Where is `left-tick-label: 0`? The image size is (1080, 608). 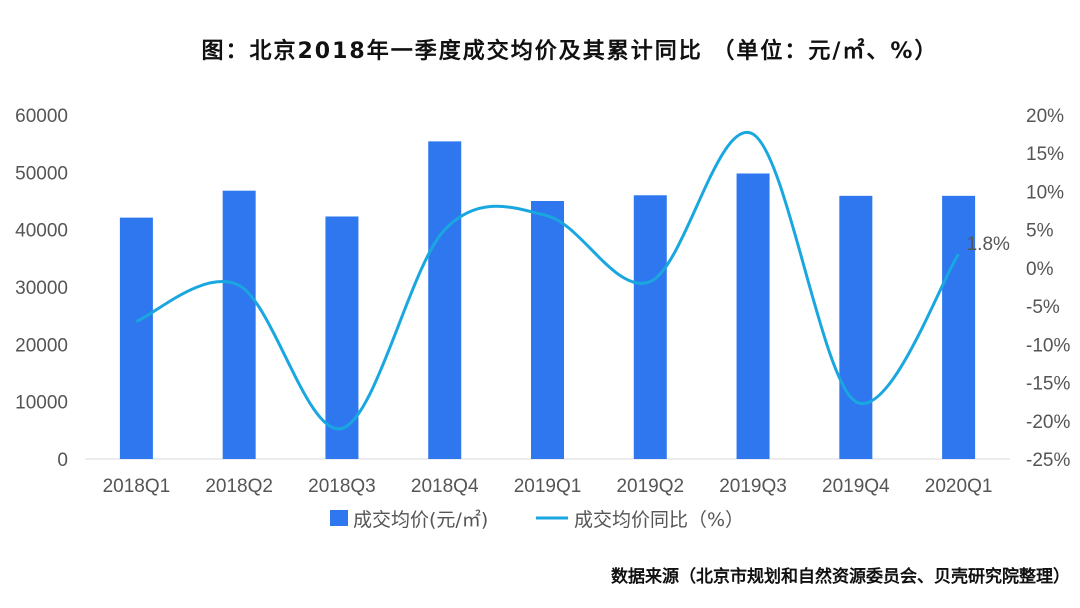 left-tick-label: 0 is located at coordinates (62, 460).